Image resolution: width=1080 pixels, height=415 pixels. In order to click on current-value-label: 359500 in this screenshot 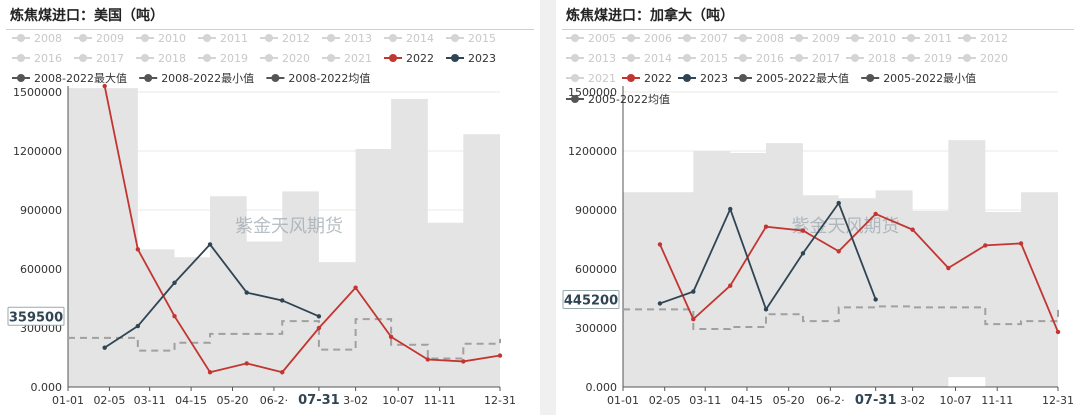, I will do `click(36, 317)`.